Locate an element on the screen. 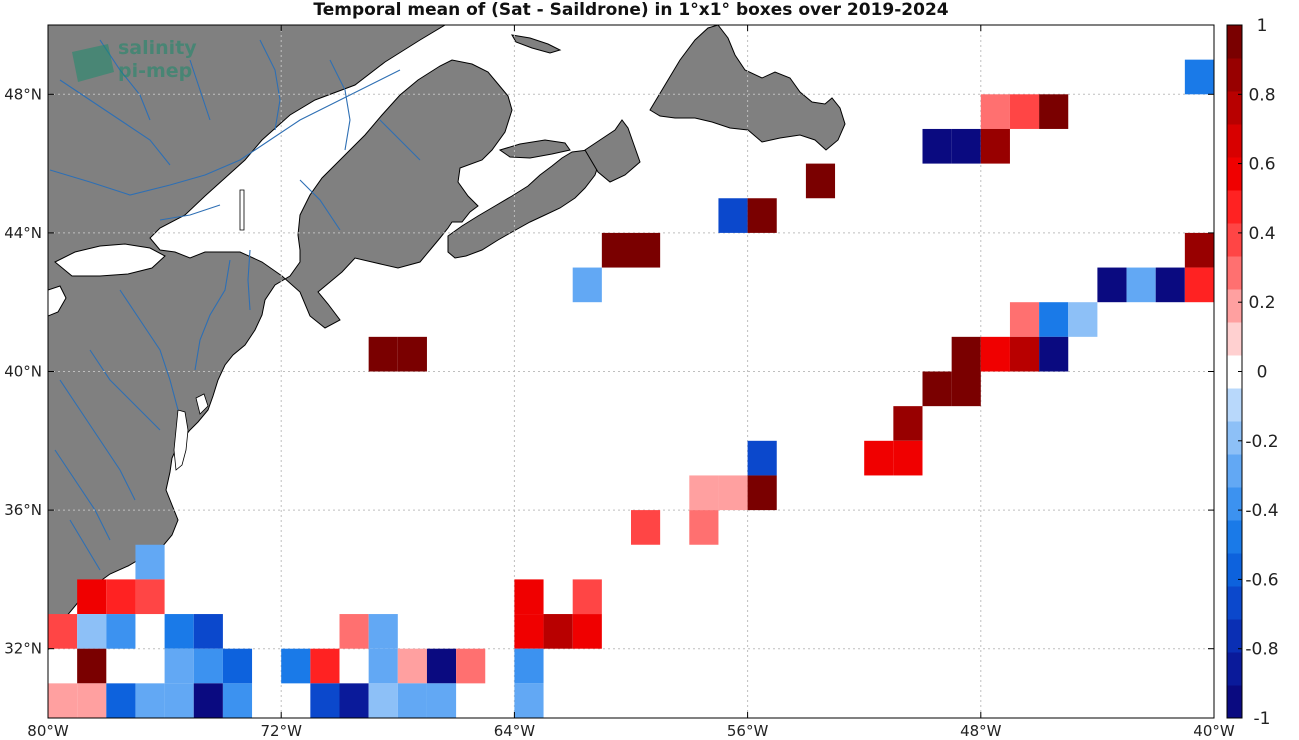  colorbar-tick-label: 0.2 is located at coordinates (1261, 303).